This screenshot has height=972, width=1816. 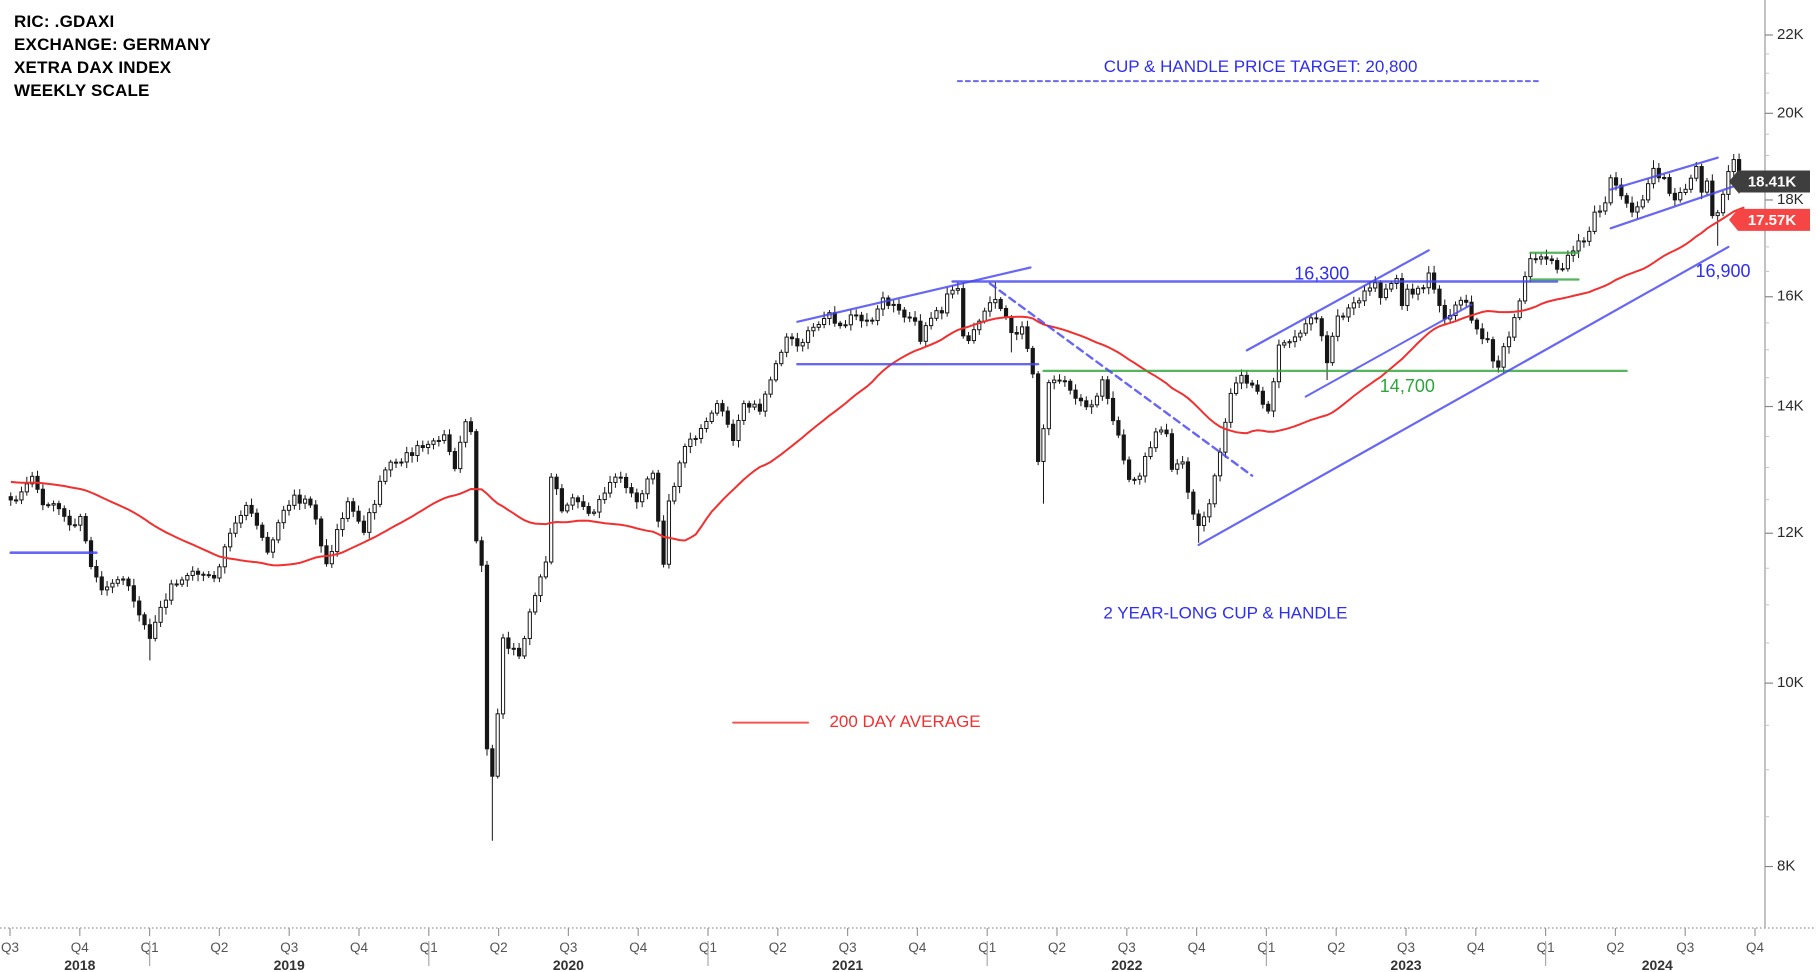 What do you see at coordinates (93, 67) in the screenshot?
I see `header-index-name: XETRA DAX INDEX` at bounding box center [93, 67].